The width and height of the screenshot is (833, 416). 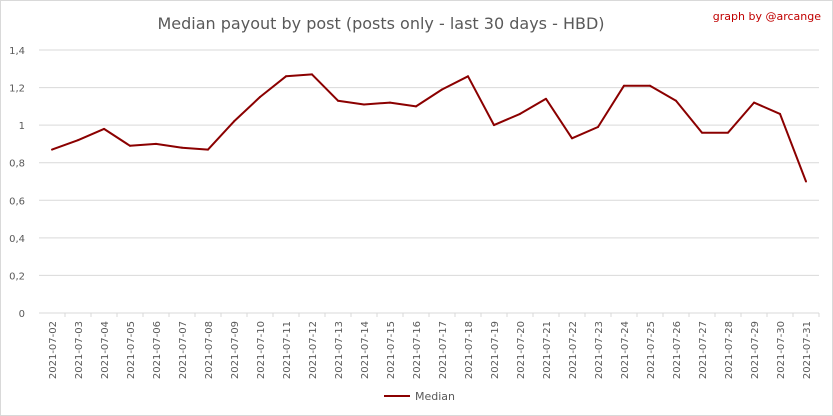 What do you see at coordinates (599, 350) in the screenshot?
I see `x-tick-label: 2021-07-23` at bounding box center [599, 350].